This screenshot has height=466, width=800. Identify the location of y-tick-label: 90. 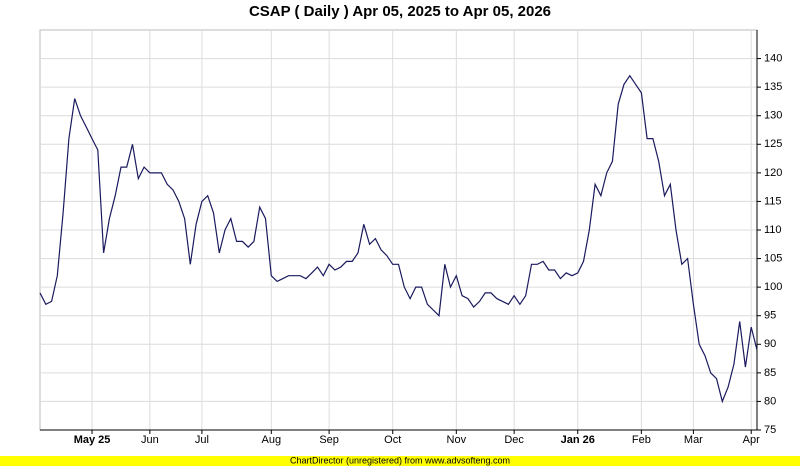
(770, 344).